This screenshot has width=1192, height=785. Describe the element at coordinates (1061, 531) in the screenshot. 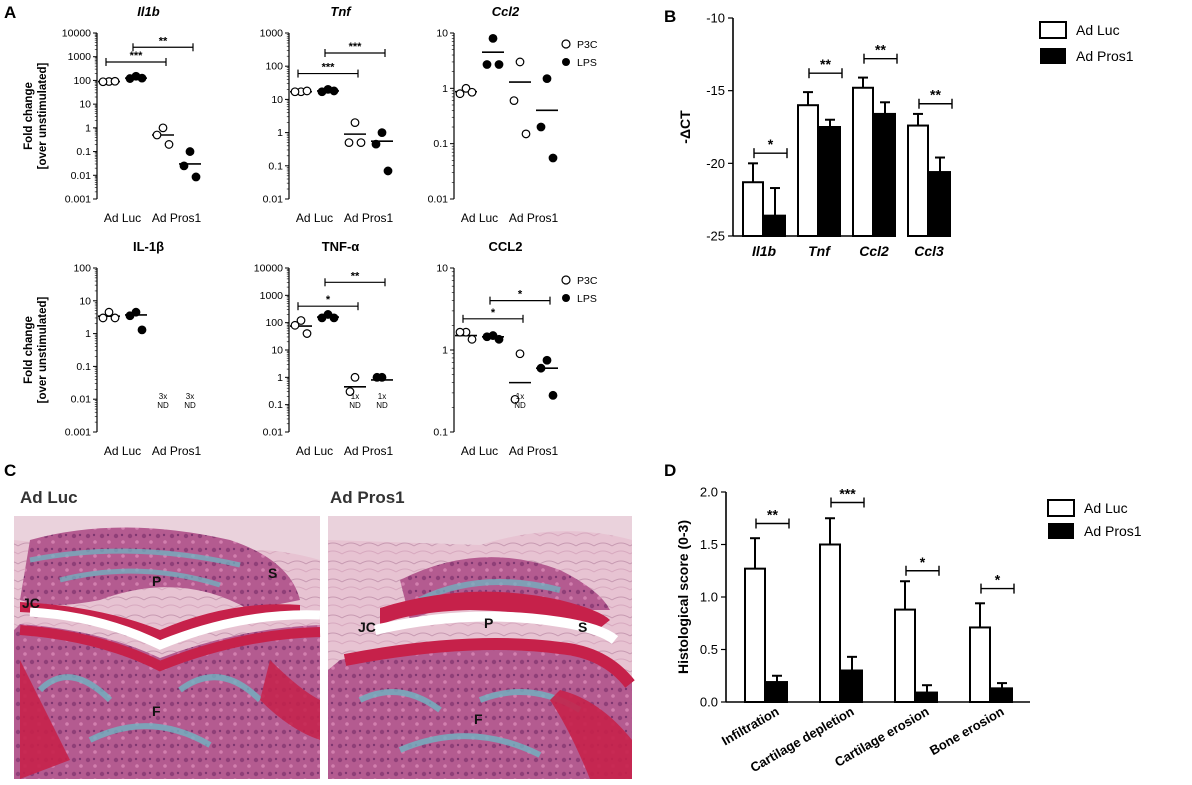

I see `legend-filled-swatch` at that location.